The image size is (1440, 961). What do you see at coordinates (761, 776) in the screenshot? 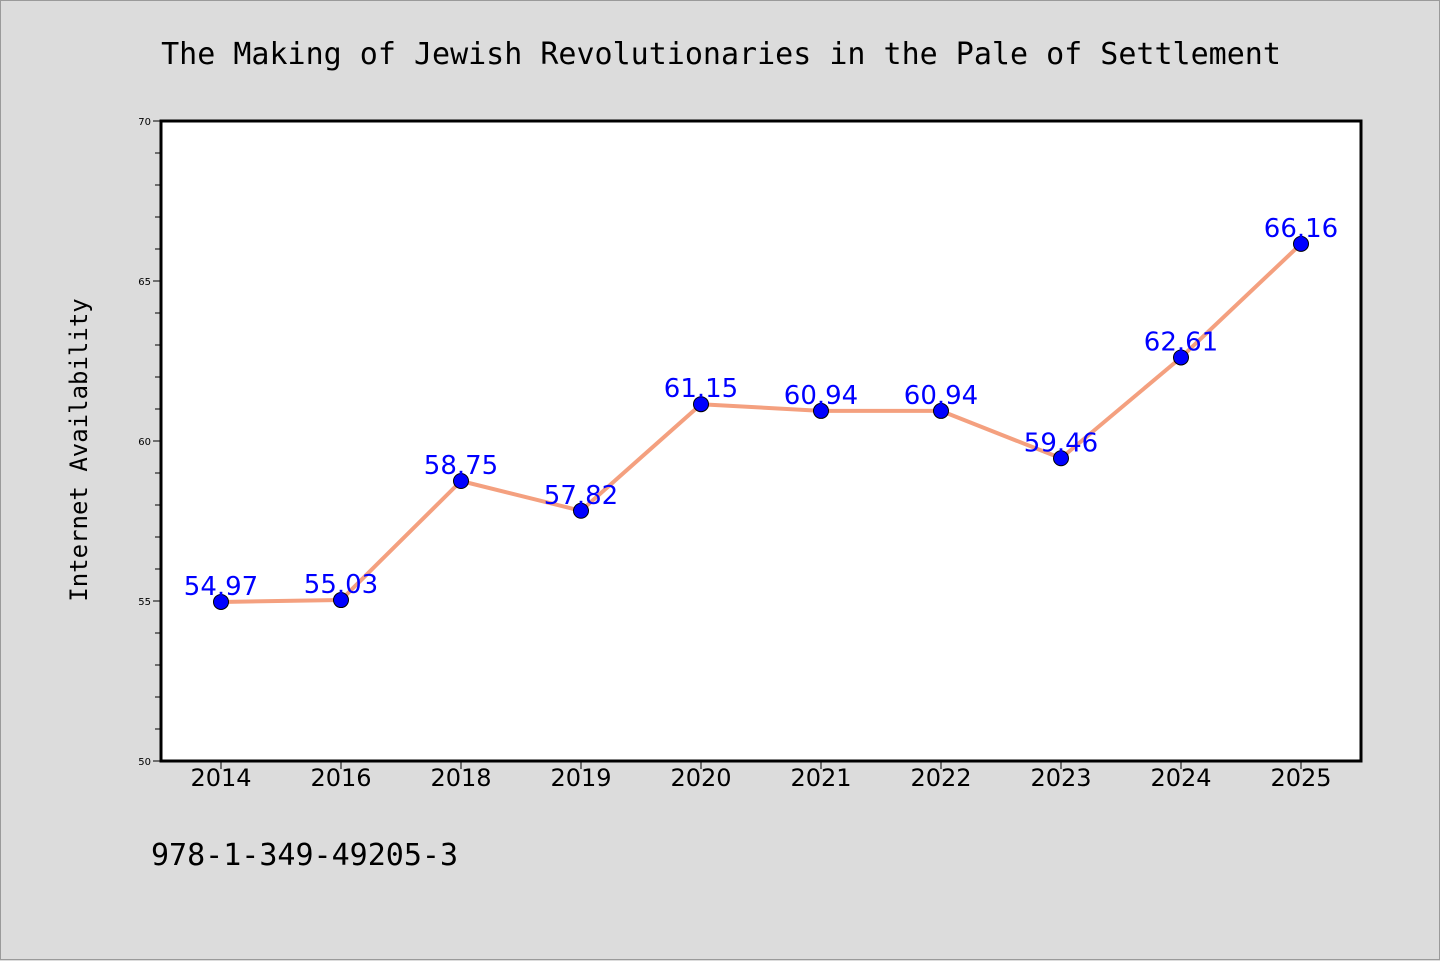
I see `x-axis: 2014 2016 2018 2019 2020 2021 2022 2023 2024 2025` at bounding box center [761, 776].